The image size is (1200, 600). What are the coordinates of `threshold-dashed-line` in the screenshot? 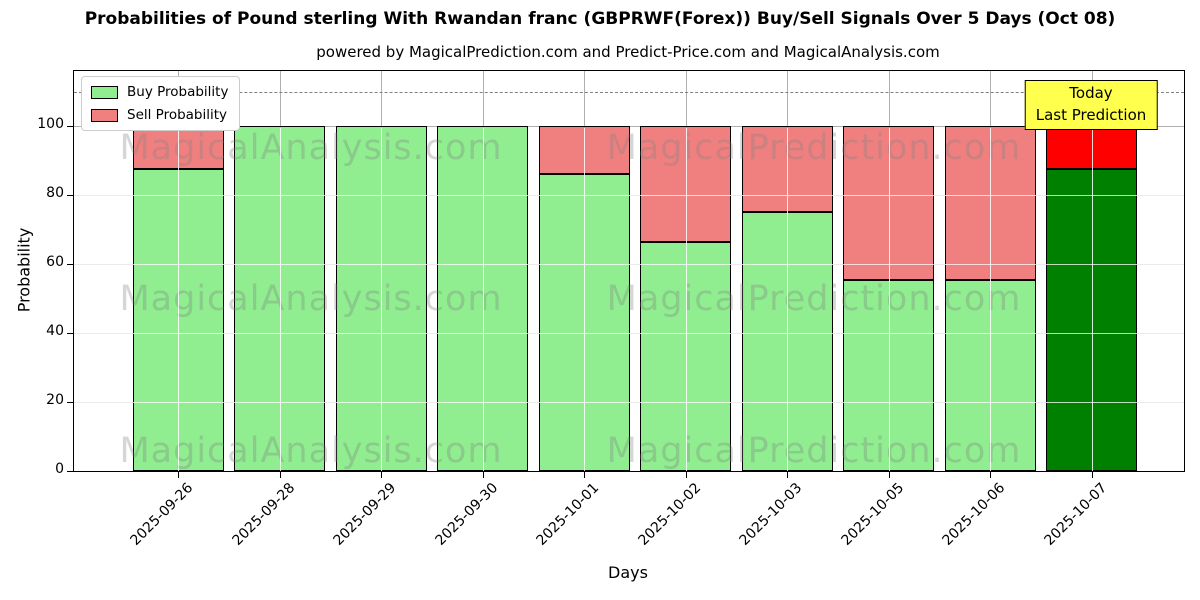 It's located at (629, 92).